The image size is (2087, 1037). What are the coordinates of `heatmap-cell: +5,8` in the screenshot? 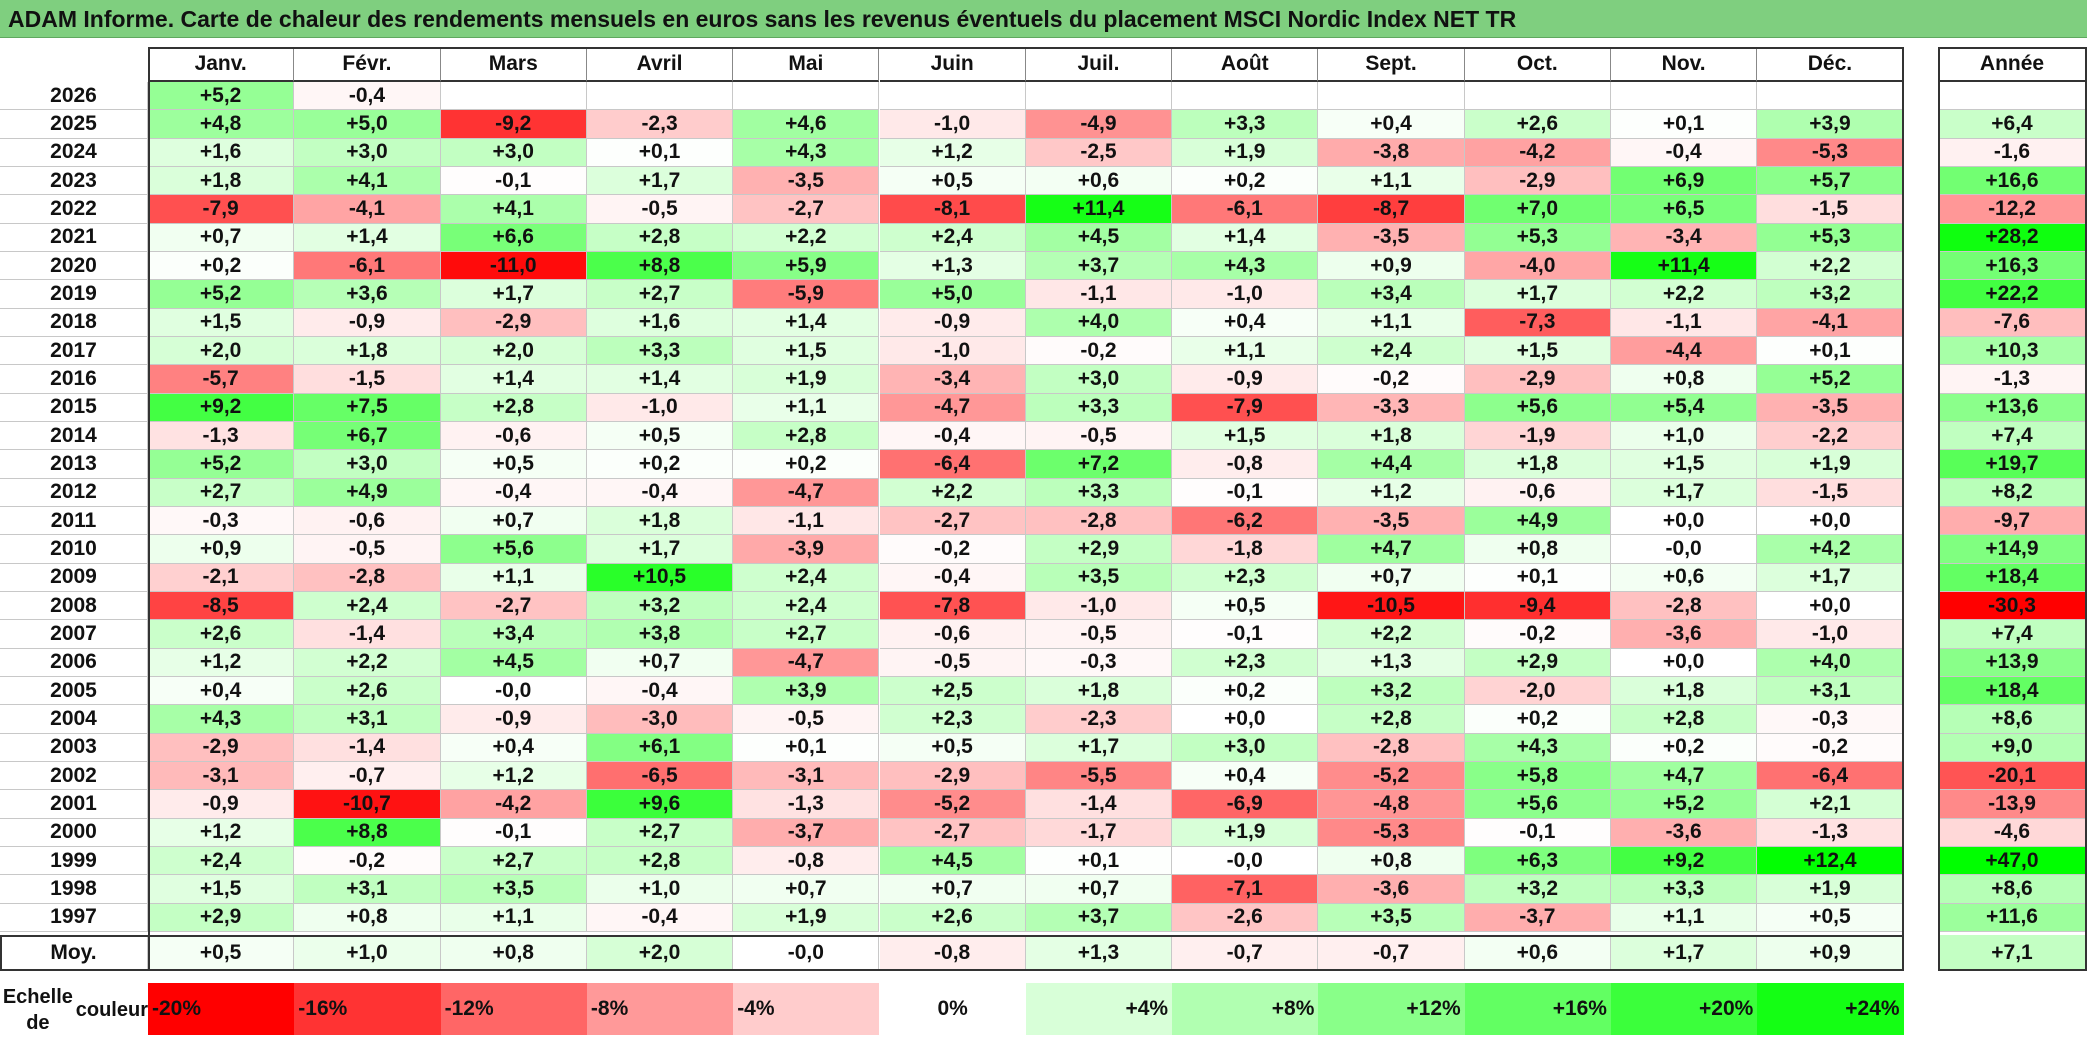 It's located at (1537, 776).